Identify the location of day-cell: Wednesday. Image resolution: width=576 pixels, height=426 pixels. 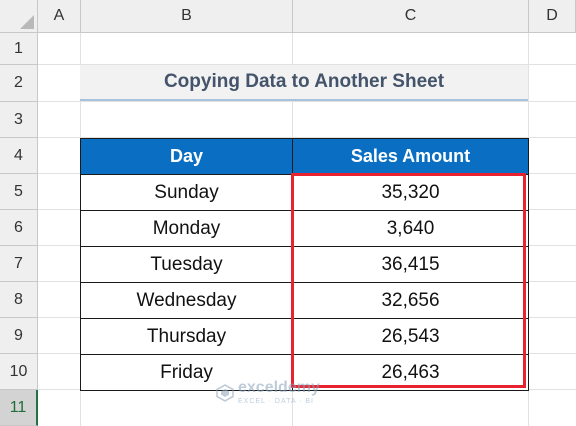
(186, 300).